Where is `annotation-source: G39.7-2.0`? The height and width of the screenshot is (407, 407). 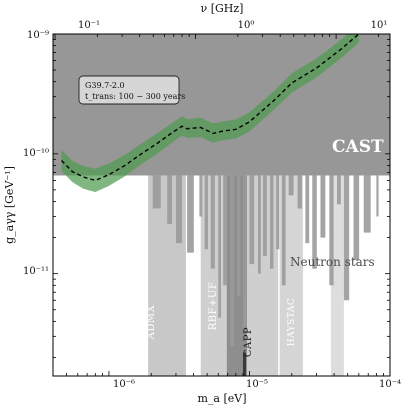
annotation-source: G39.7-2.0 is located at coordinates (105, 85).